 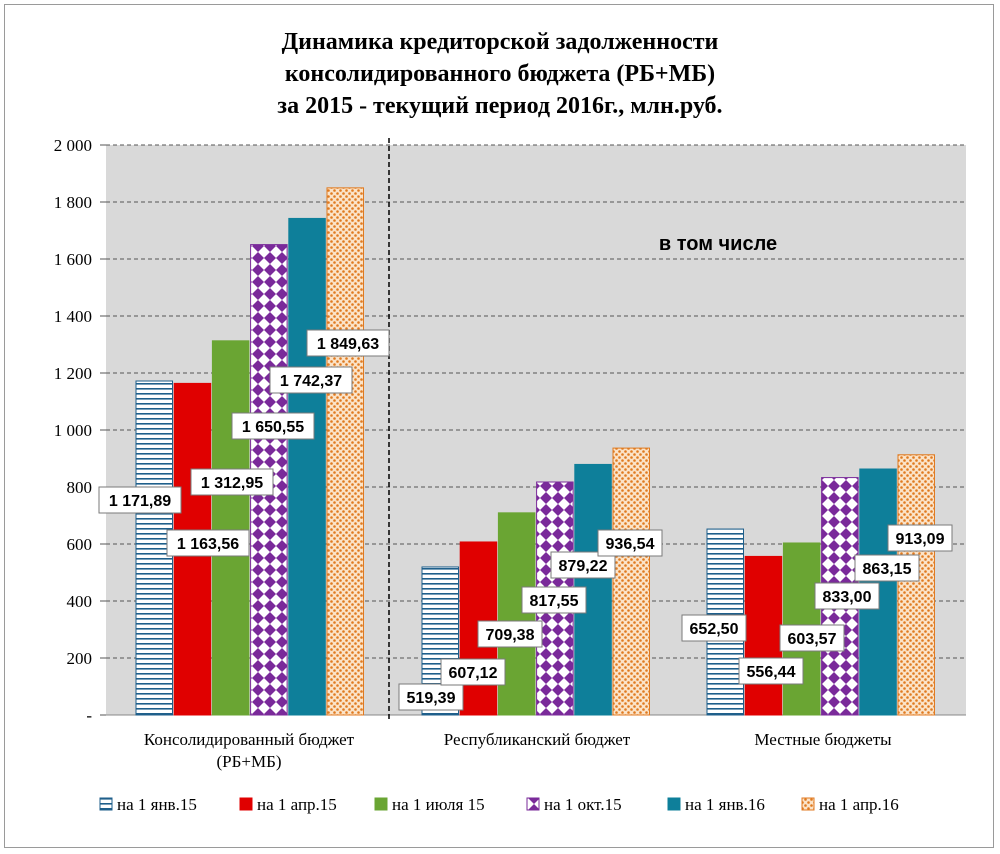 What do you see at coordinates (80, 487) in the screenshot?
I see `y-tick-label: 800` at bounding box center [80, 487].